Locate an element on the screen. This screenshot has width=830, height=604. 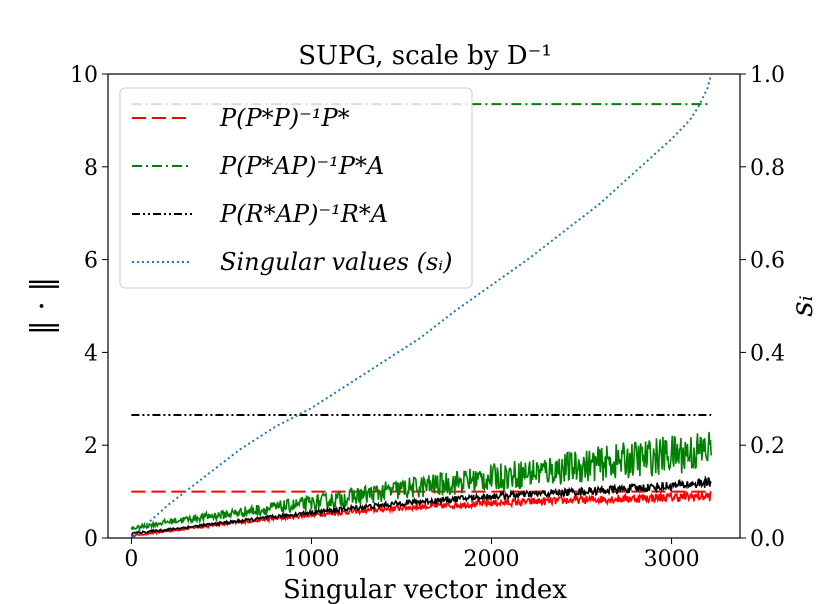
y-tick-label-5: 10 is located at coordinates (84, 75).